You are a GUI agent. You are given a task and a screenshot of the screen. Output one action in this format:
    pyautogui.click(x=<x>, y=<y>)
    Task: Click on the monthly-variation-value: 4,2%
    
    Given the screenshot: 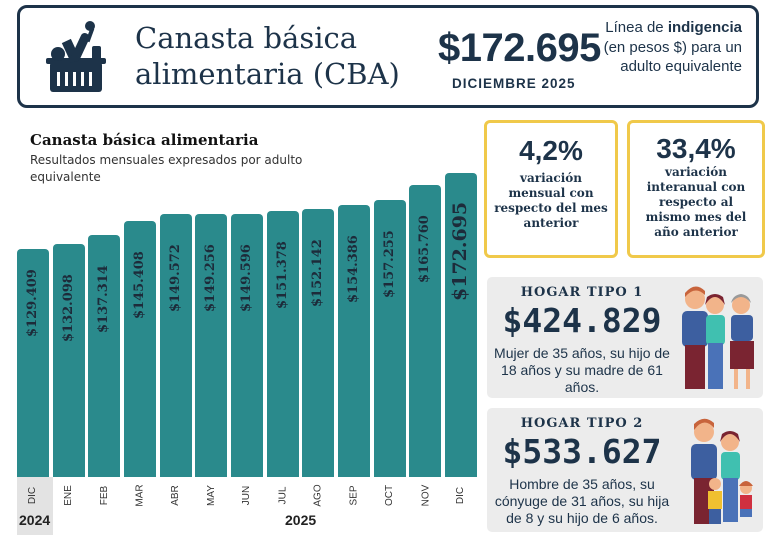 What is the action you would take?
    pyautogui.click(x=551, y=150)
    